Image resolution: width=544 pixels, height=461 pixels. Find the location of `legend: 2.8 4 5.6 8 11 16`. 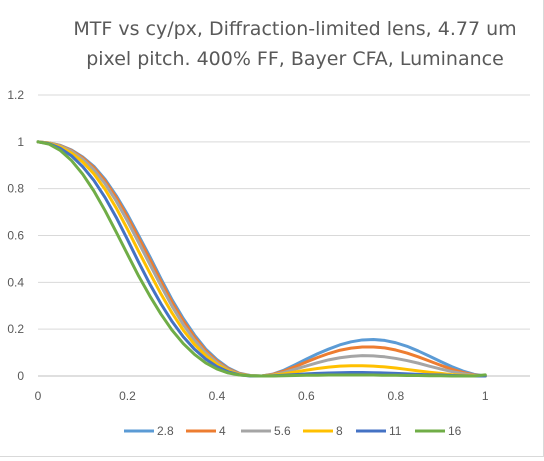

legend: 2.8 4 5.6 8 11 16 is located at coordinates (293, 431).